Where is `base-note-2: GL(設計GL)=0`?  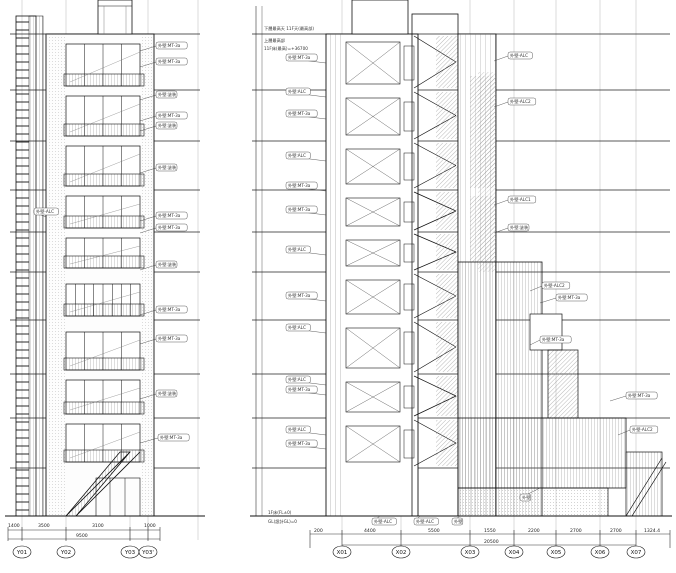
base-note-2: GL(設計GL)=0 is located at coordinates (282, 521).